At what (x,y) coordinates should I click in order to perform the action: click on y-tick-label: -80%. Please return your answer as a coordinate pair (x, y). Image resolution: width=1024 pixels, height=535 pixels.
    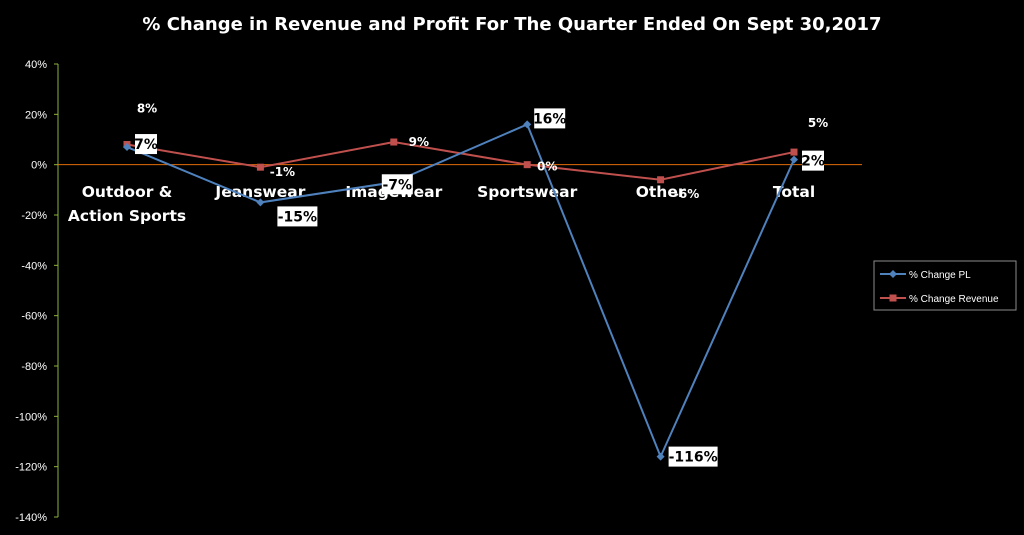
    Looking at the image, I should click on (34, 367).